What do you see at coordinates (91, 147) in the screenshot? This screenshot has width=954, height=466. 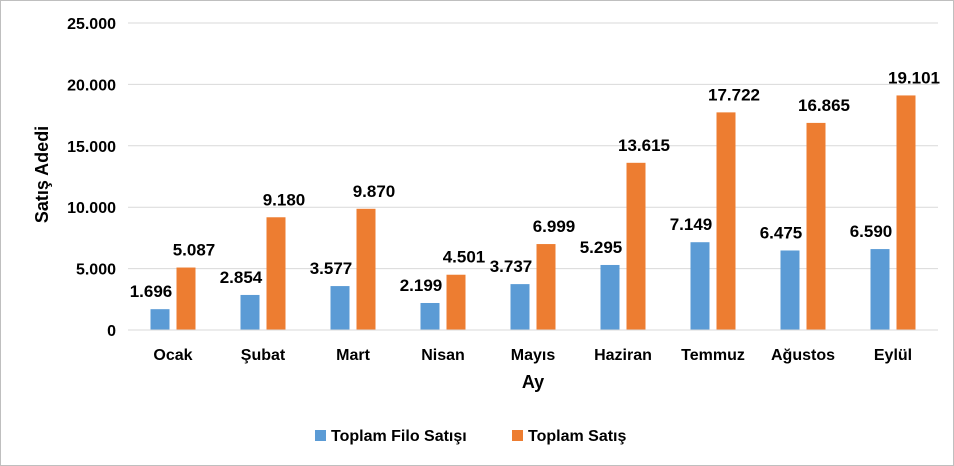 I see `y-tick-label: 15.000` at bounding box center [91, 147].